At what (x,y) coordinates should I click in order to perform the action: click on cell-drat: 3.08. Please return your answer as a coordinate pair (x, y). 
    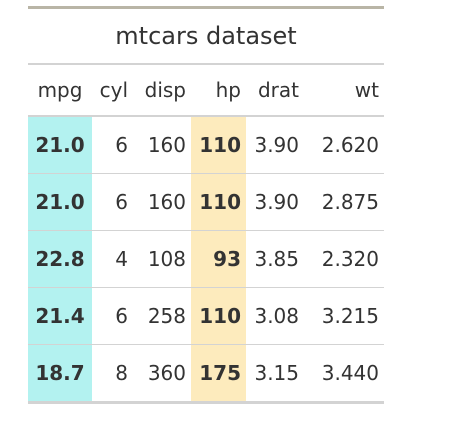
    Looking at the image, I should click on (275, 316).